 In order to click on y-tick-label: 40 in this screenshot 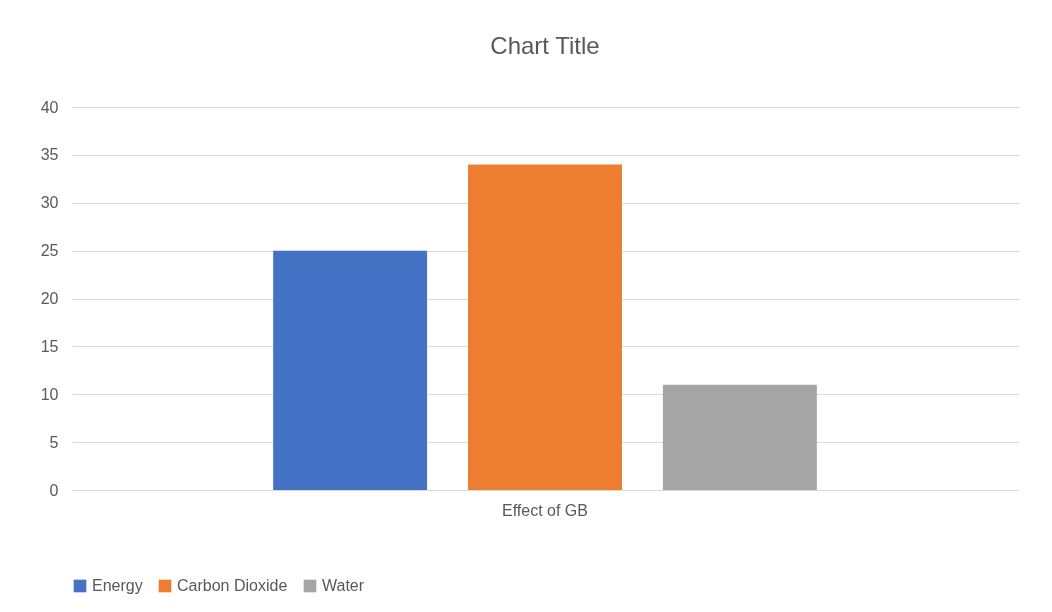, I will do `click(49, 107)`.